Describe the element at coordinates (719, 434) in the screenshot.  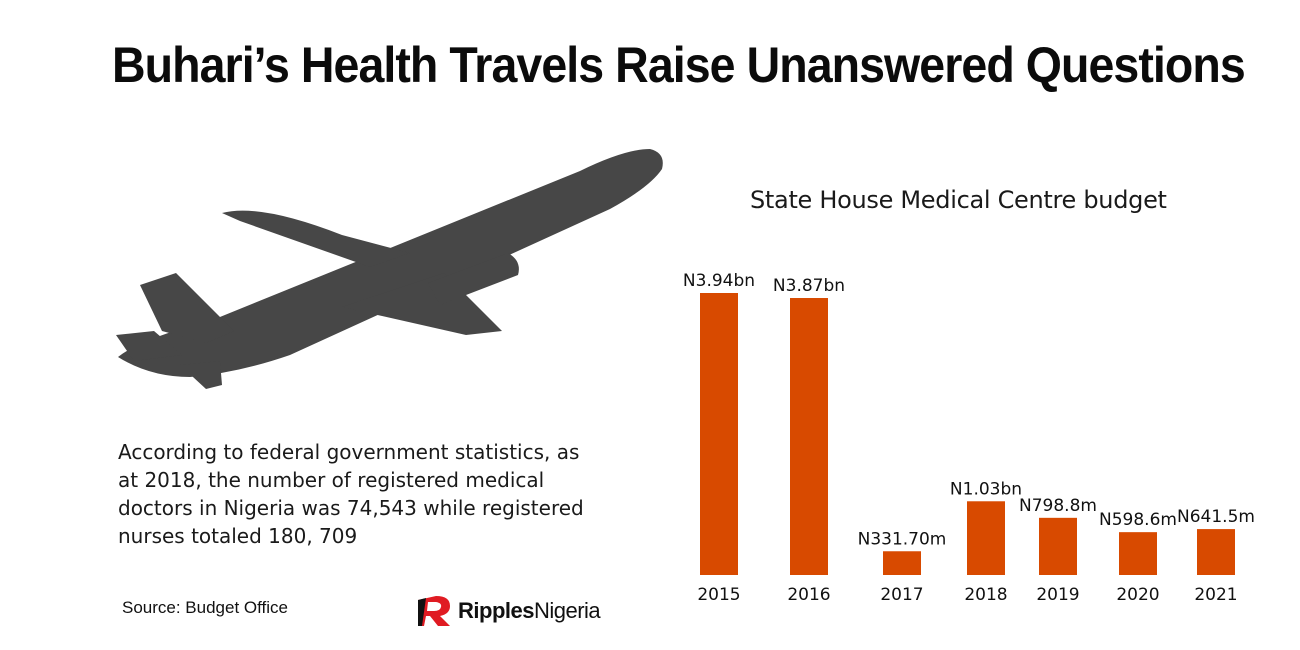
I see `bar-2015` at that location.